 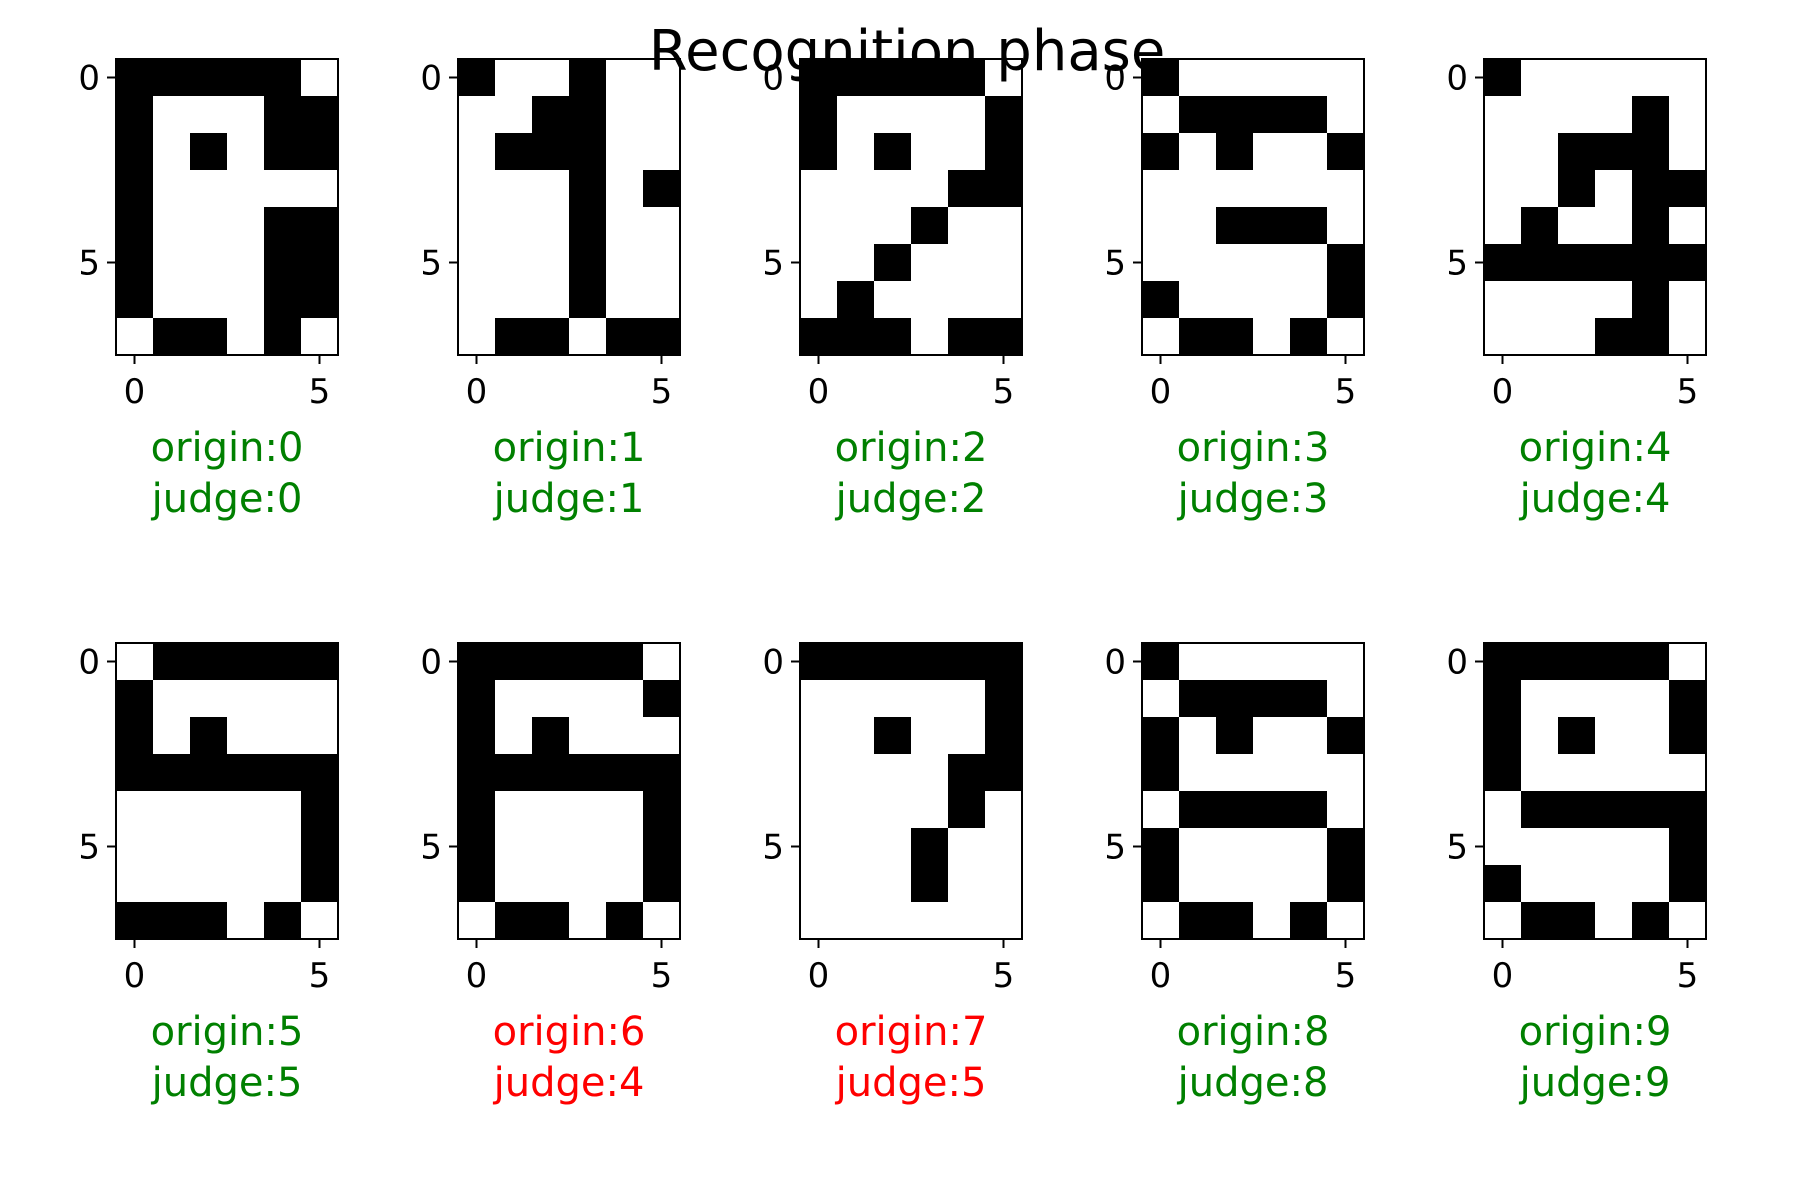 What do you see at coordinates (1595, 1083) in the screenshot?
I see `judge-label: judge:9` at bounding box center [1595, 1083].